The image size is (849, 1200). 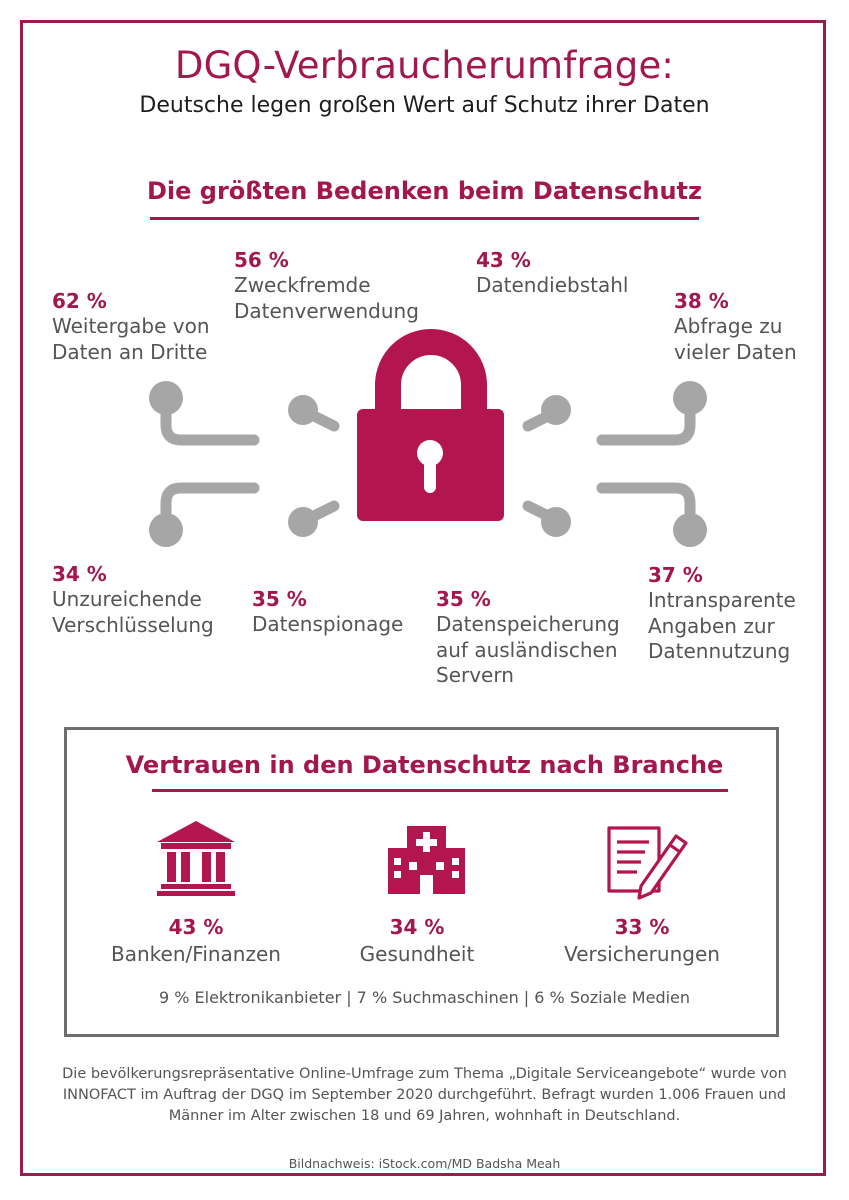 What do you see at coordinates (328, 624) in the screenshot?
I see `concern-label: Datenspionage` at bounding box center [328, 624].